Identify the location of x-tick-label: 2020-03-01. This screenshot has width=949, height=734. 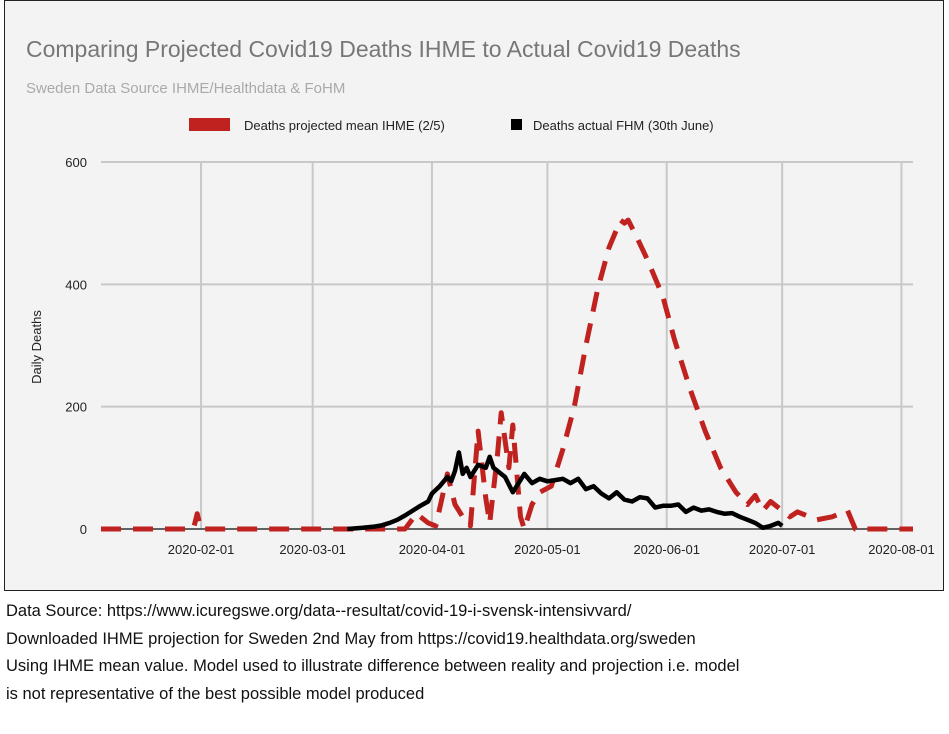
(312, 549).